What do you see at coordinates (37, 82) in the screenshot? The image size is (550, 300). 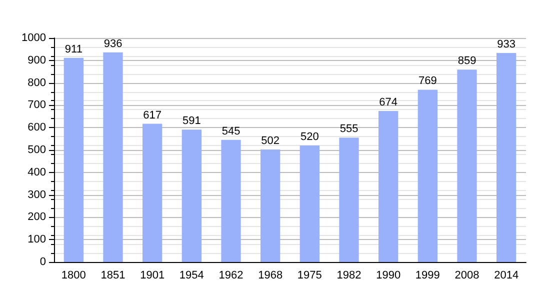 I see `y-tick-label: 800` at bounding box center [37, 82].